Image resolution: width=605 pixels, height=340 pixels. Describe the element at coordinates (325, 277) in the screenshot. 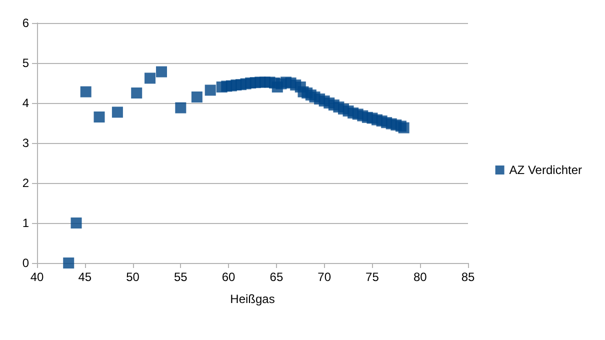

I see `x-tick-label: 70` at that location.